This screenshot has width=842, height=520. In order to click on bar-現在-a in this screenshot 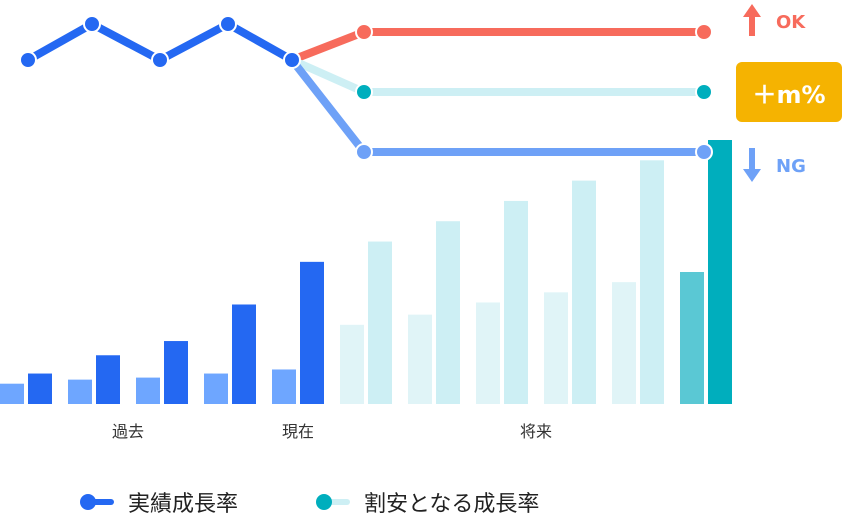, I will do `click(284, 386)`.